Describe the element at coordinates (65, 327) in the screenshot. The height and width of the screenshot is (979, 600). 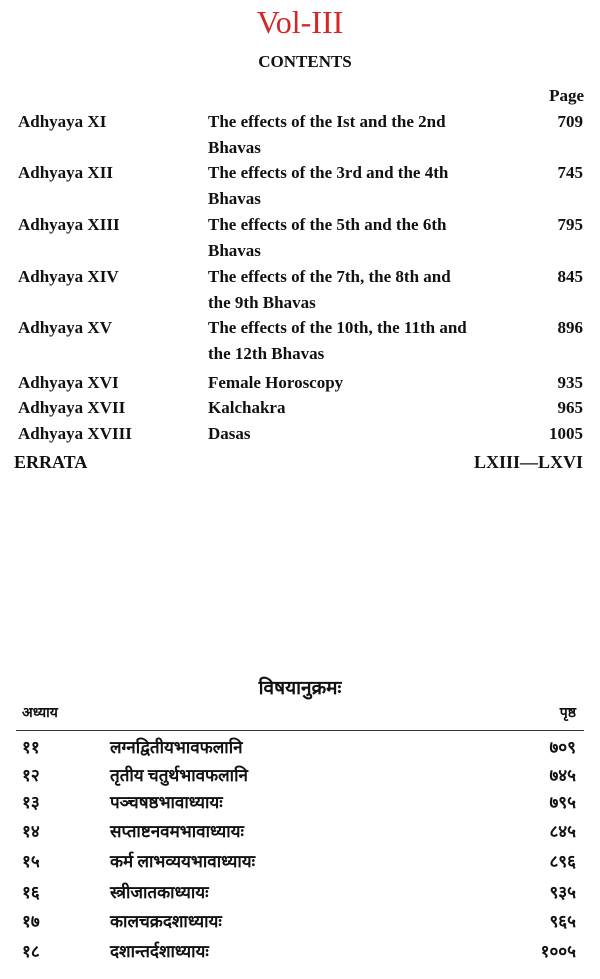
I see `chapter: Adhyaya XV` at that location.